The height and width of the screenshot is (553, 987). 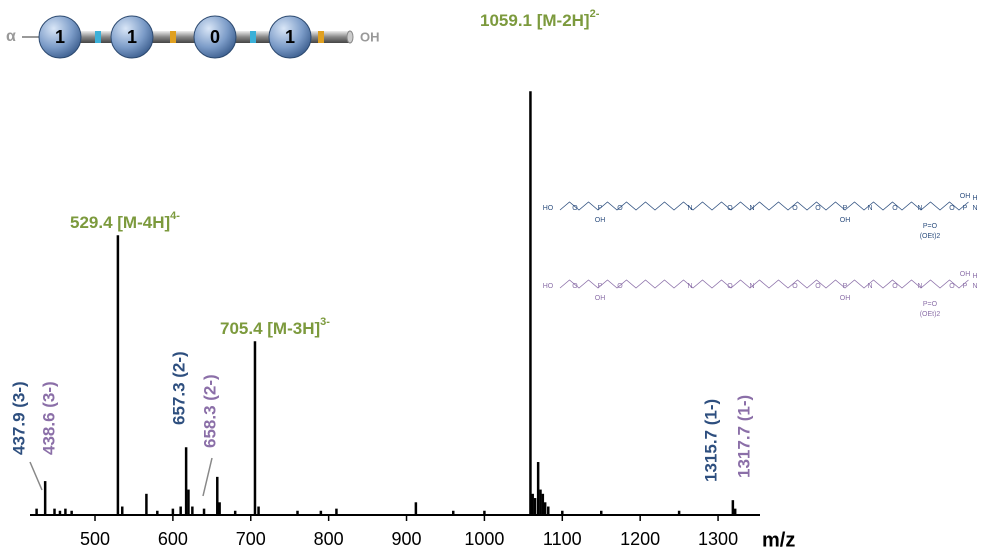 I want to click on annotation-text: 529.4 [M-4H], so click(x=120, y=222).